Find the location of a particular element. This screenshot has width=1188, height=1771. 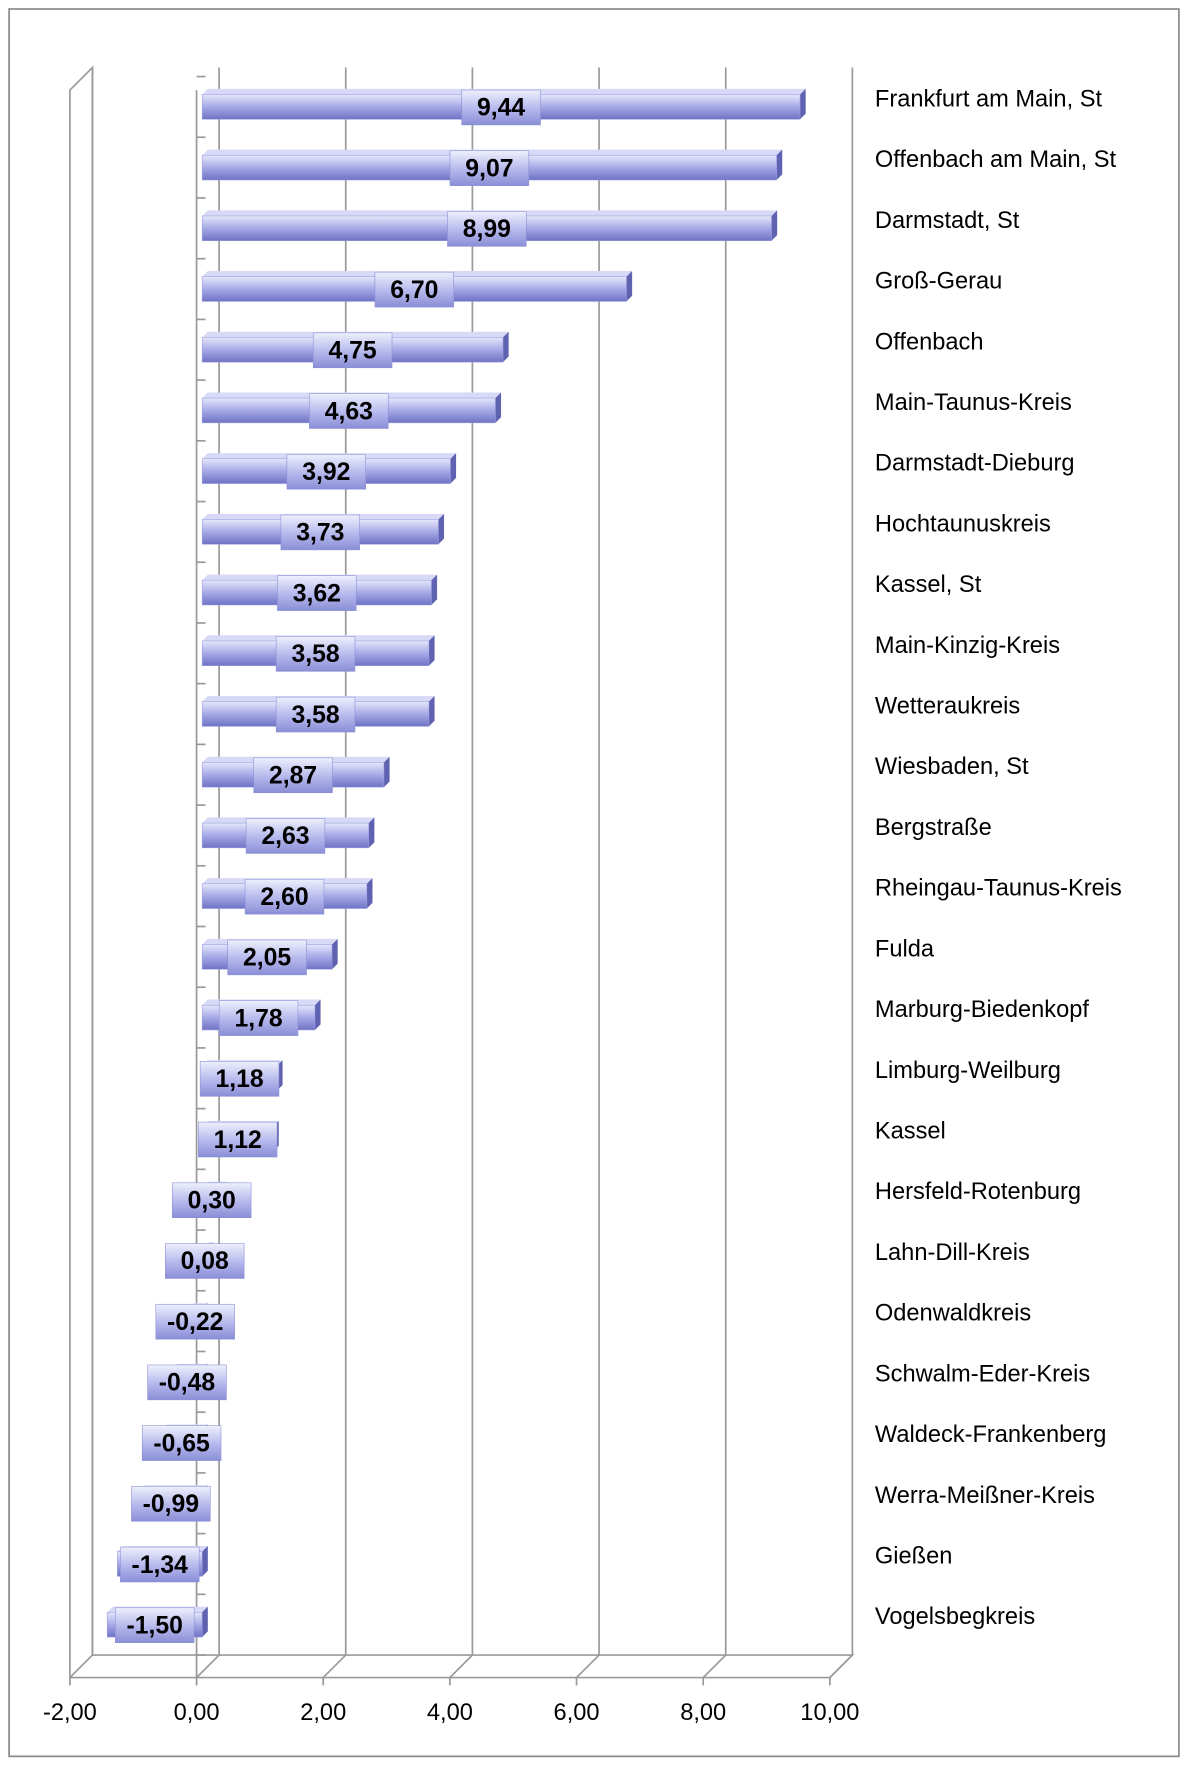

value-label: 0,08 is located at coordinates (205, 1261).